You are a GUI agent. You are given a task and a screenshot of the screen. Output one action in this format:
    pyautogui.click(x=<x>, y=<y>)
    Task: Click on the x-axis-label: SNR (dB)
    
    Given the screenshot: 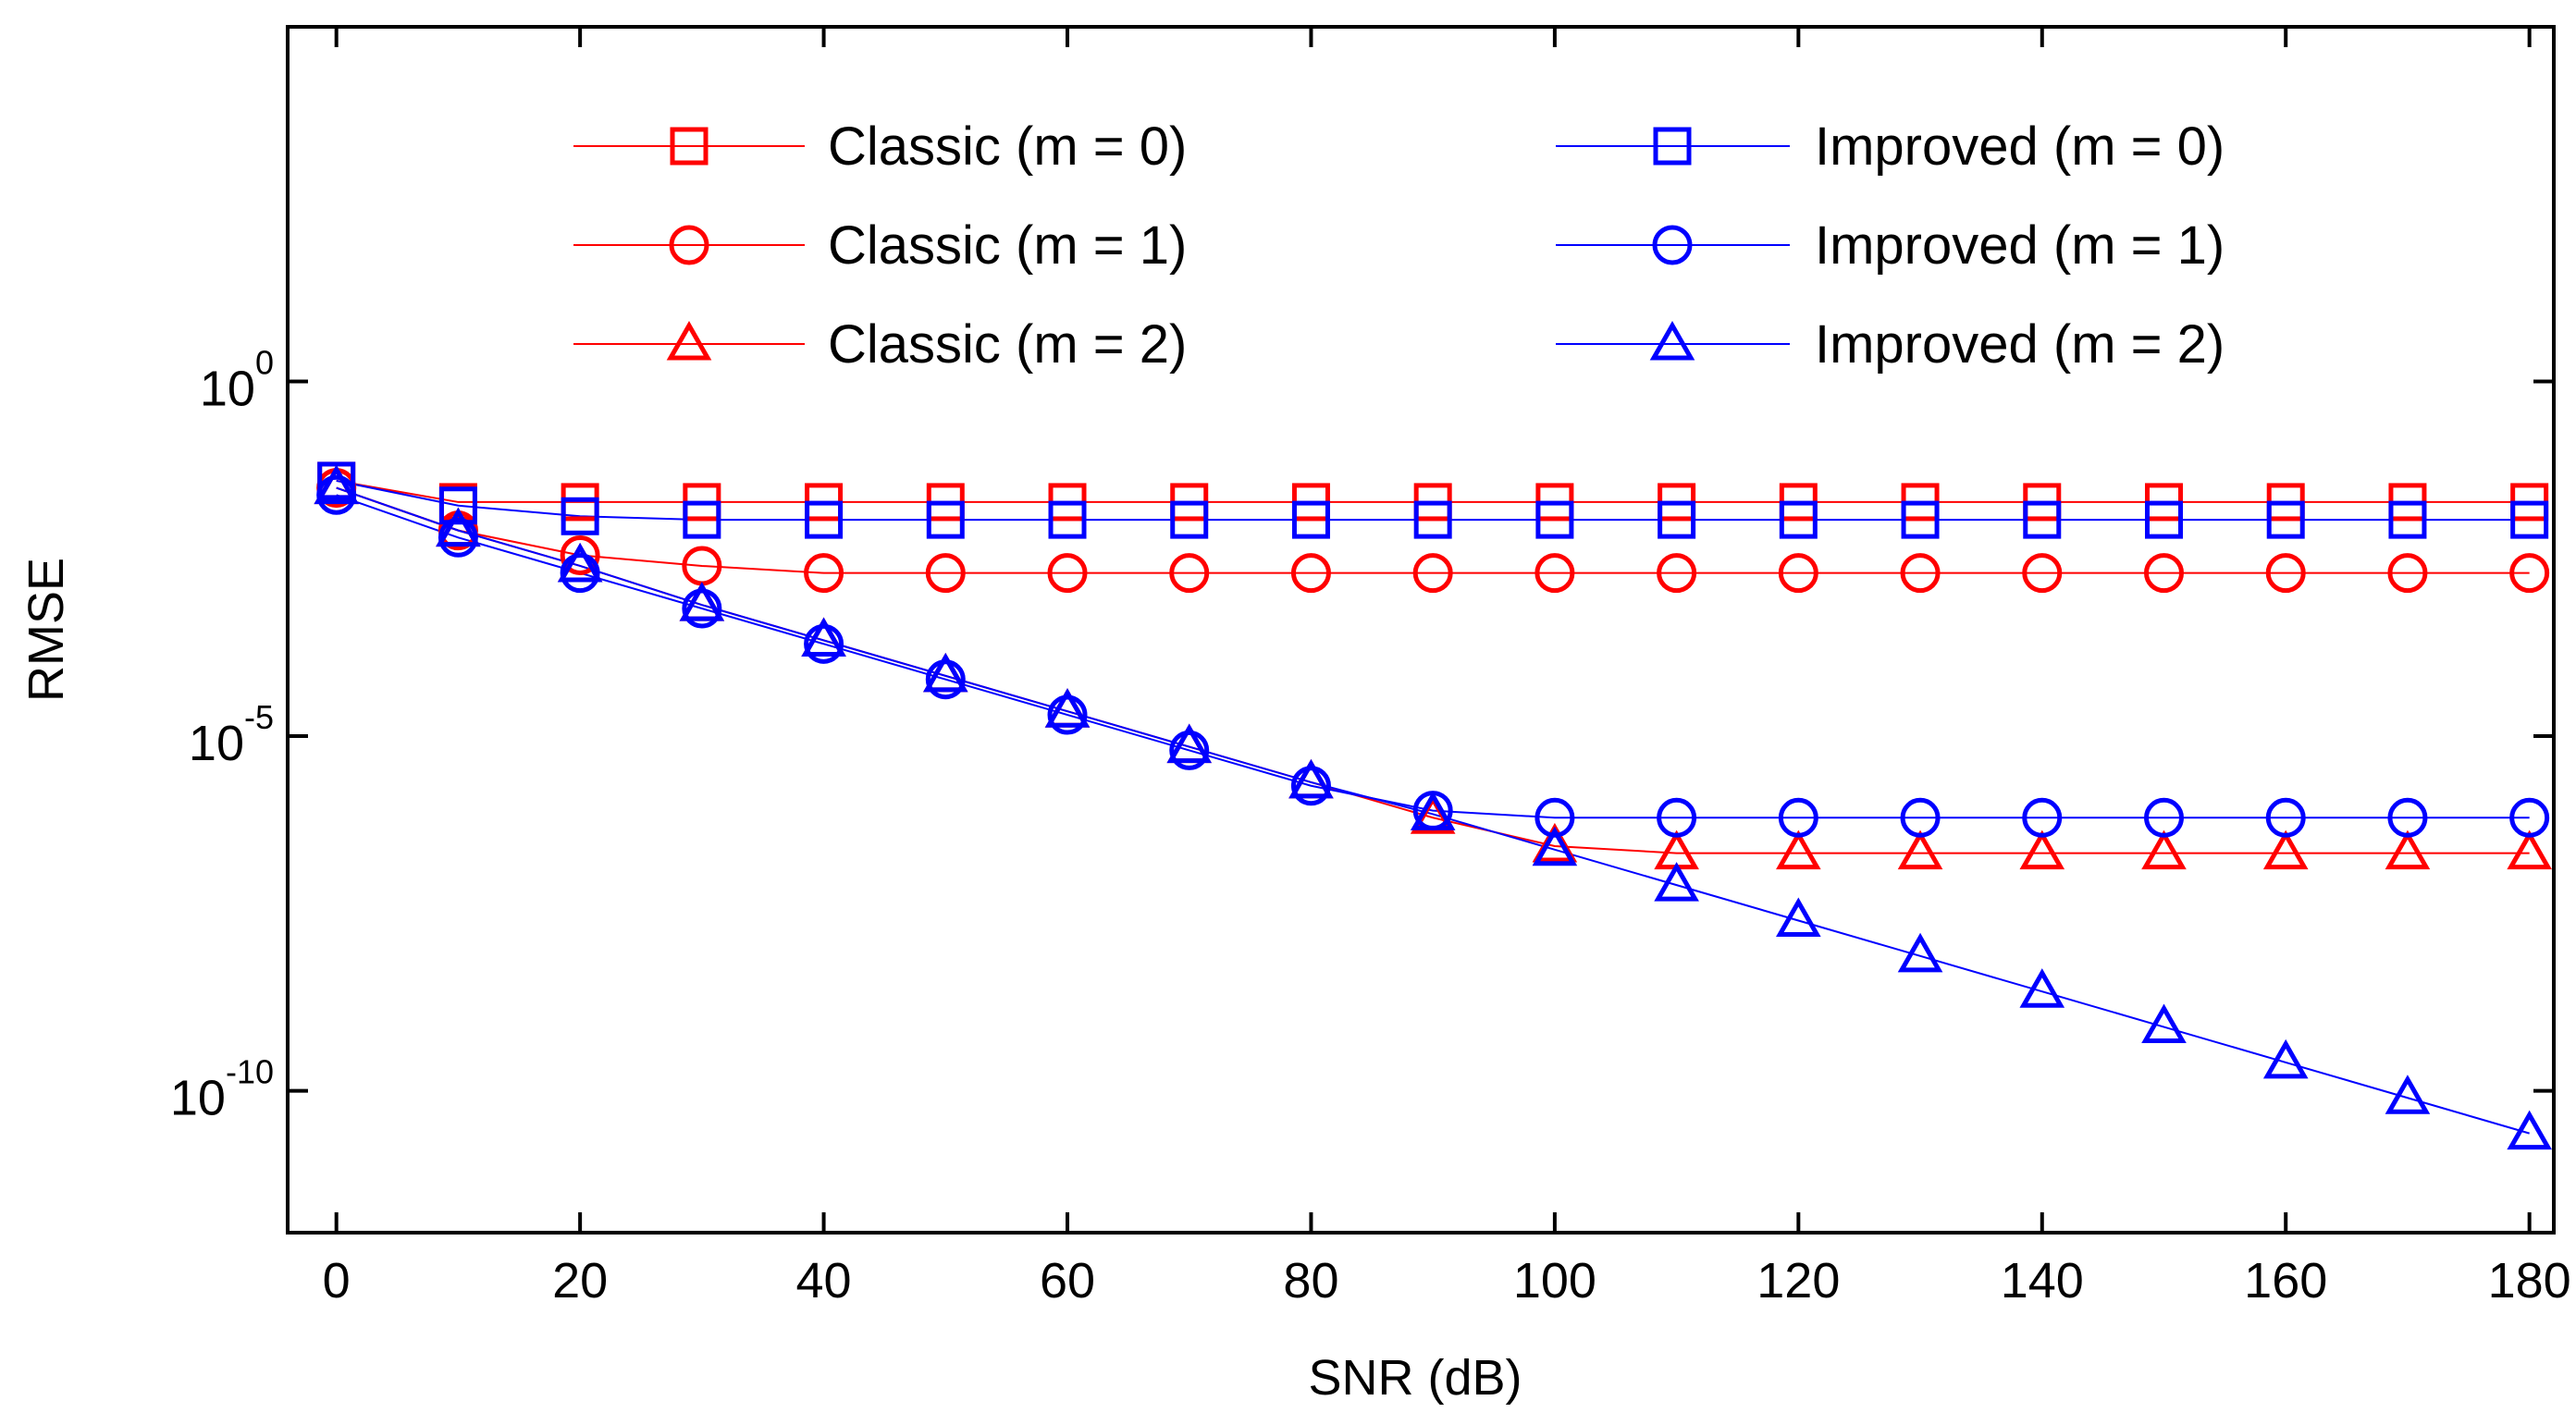 What is the action you would take?
    pyautogui.click(x=1415, y=1378)
    